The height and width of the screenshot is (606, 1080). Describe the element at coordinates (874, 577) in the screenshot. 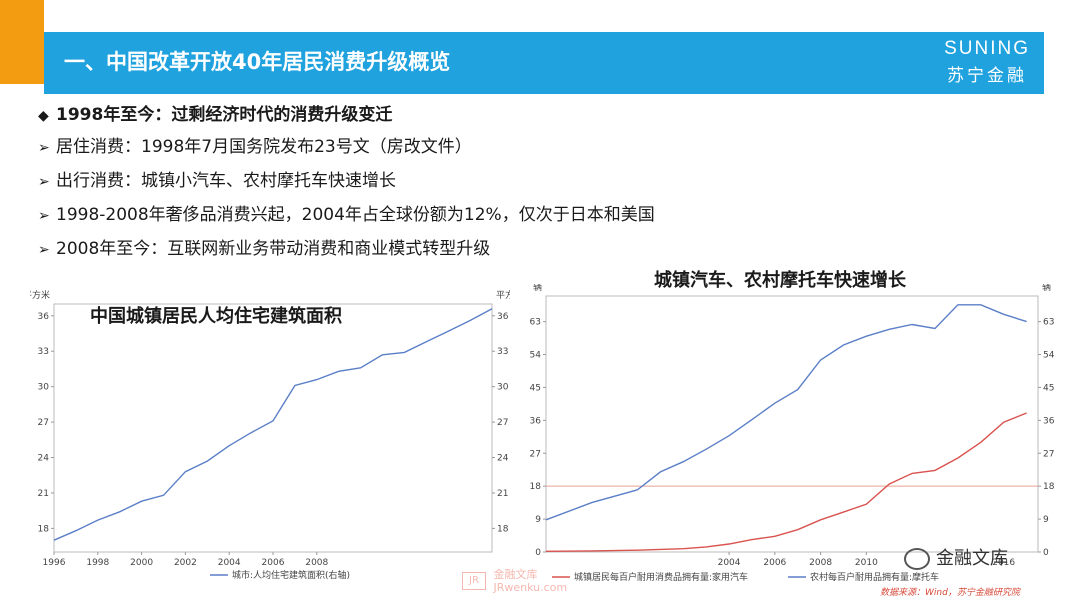

I see `legend-label: 农村每百户耐用品拥有量:摩托车` at that location.